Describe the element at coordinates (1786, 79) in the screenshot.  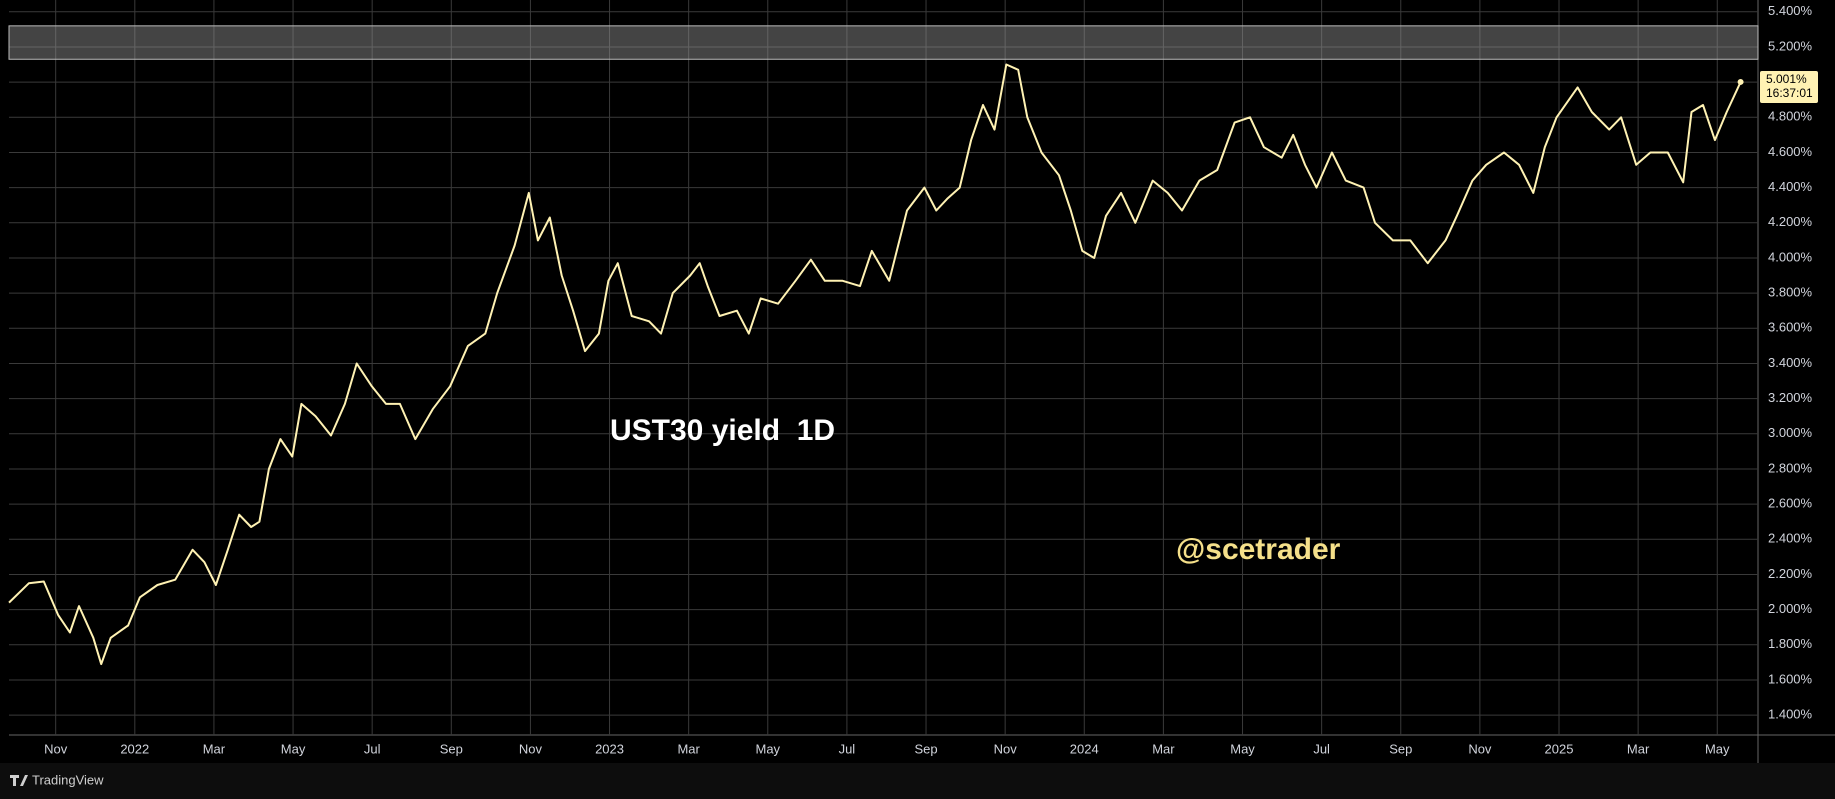
I see `last-price-label: 5.001%` at that location.